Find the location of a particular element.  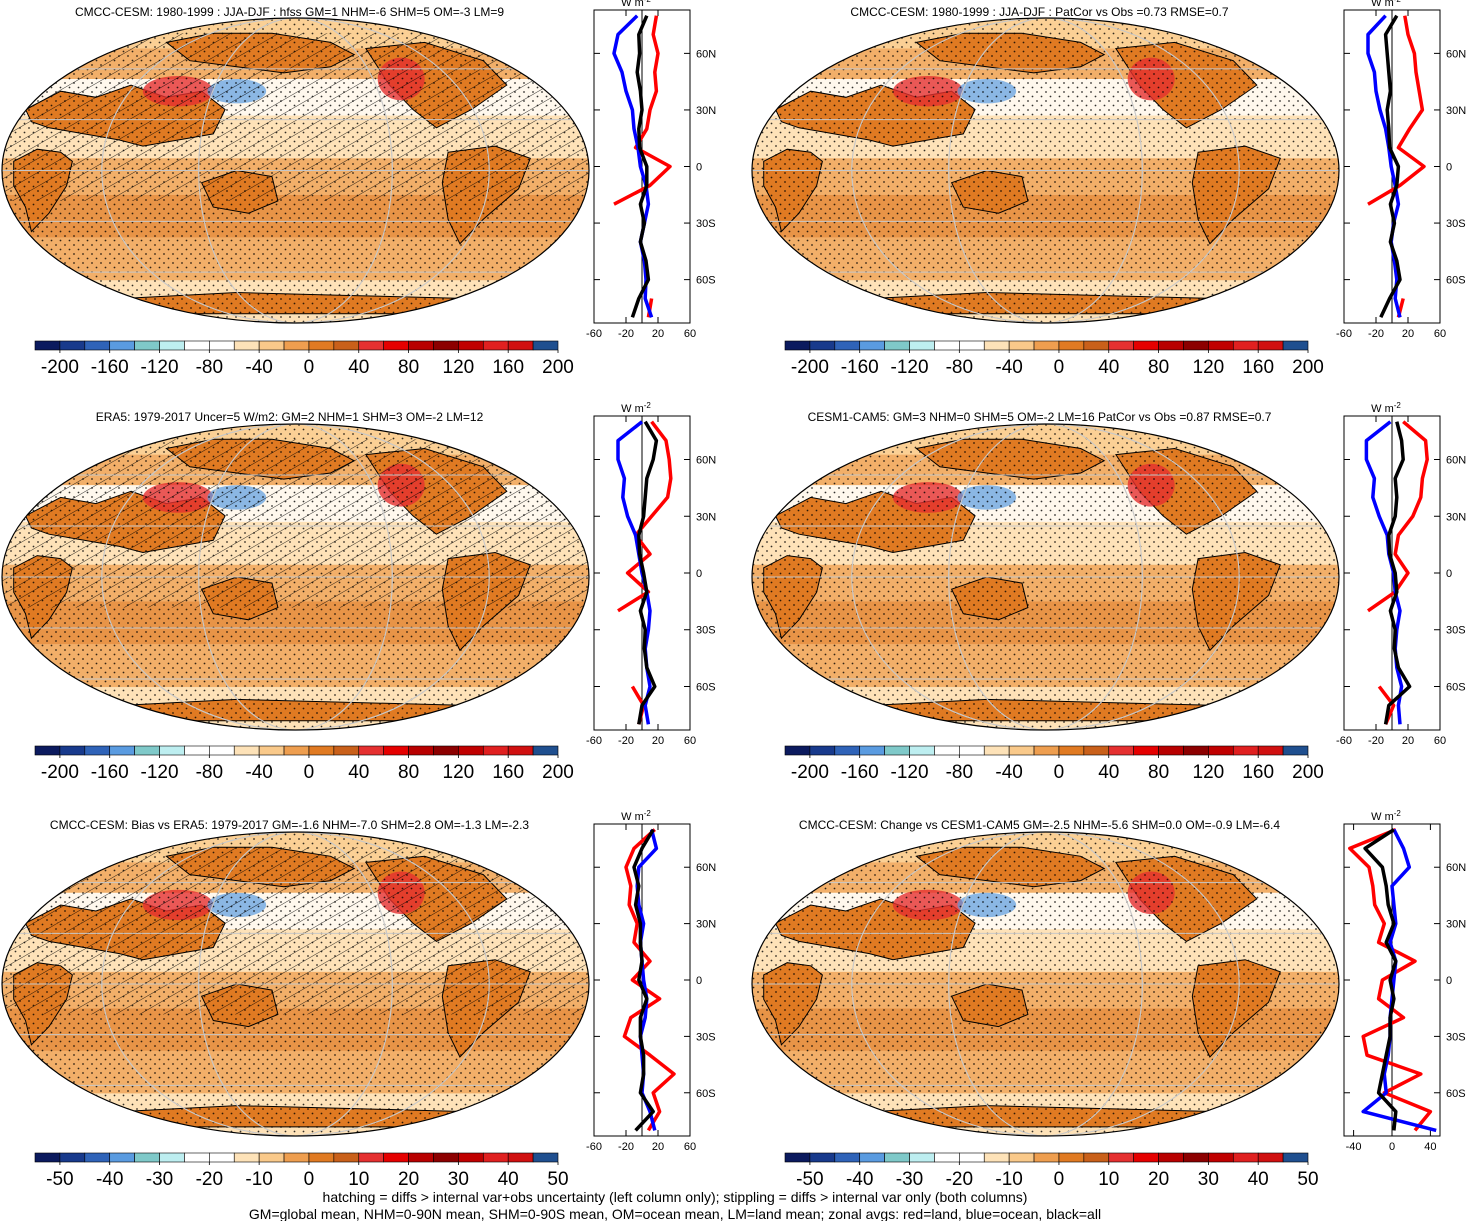

zonal-line-land is located at coordinates (1390, 979).